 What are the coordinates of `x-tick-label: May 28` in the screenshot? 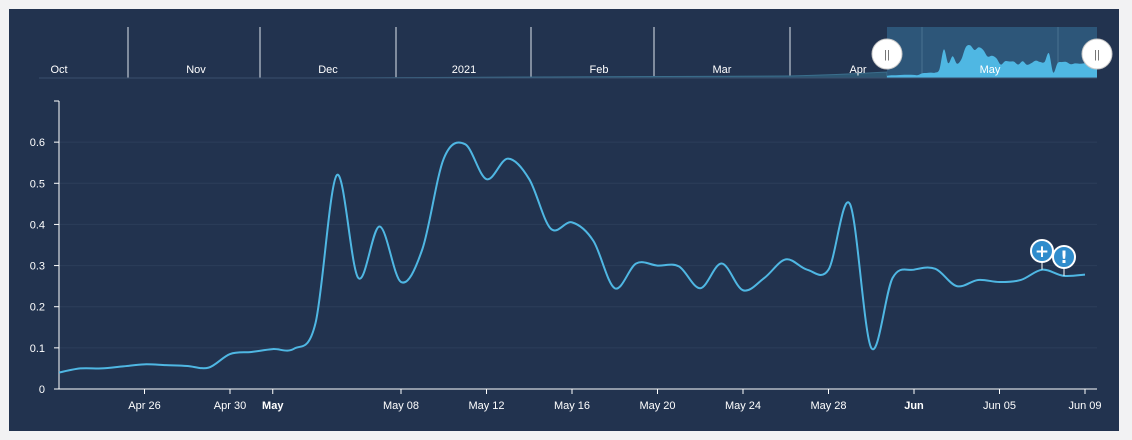 It's located at (828, 406).